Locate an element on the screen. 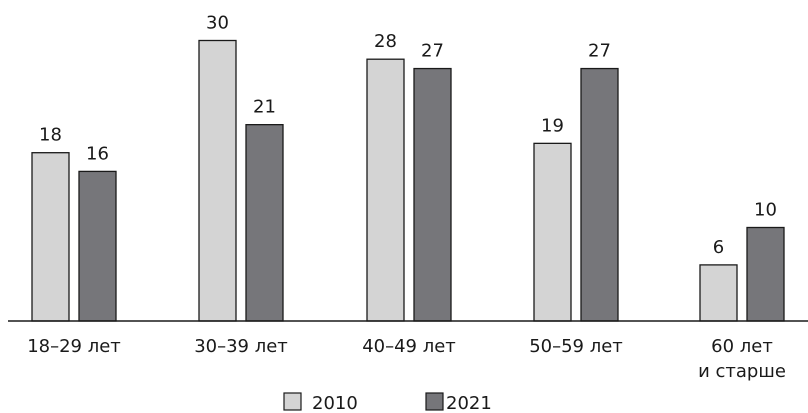 The height and width of the screenshot is (413, 808). bar-value-label: 18 is located at coordinates (50, 135).